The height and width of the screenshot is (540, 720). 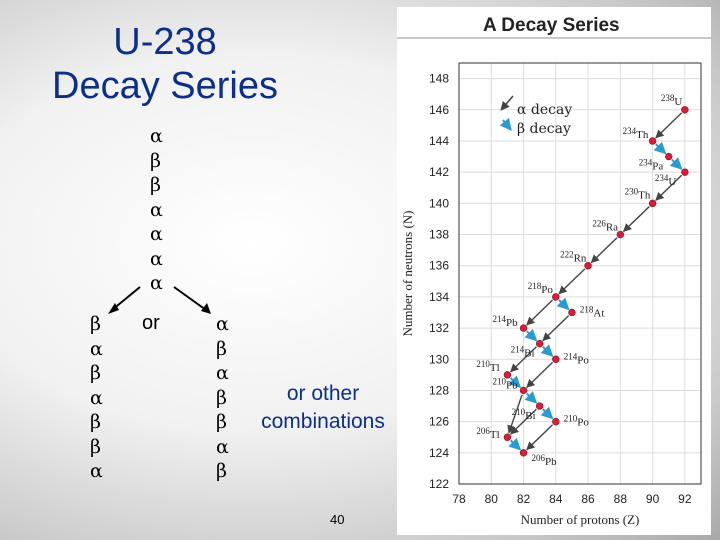 I want to click on y-tick-label: 122, so click(x=439, y=484).